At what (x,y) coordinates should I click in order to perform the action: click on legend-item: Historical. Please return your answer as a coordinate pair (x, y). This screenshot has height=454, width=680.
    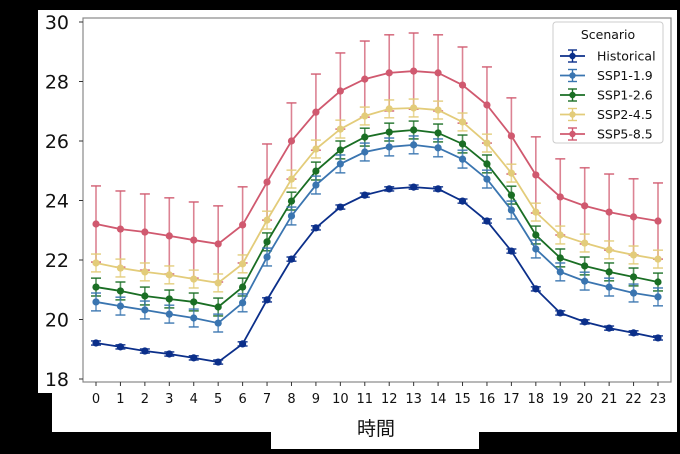
    Looking at the image, I should click on (608, 56).